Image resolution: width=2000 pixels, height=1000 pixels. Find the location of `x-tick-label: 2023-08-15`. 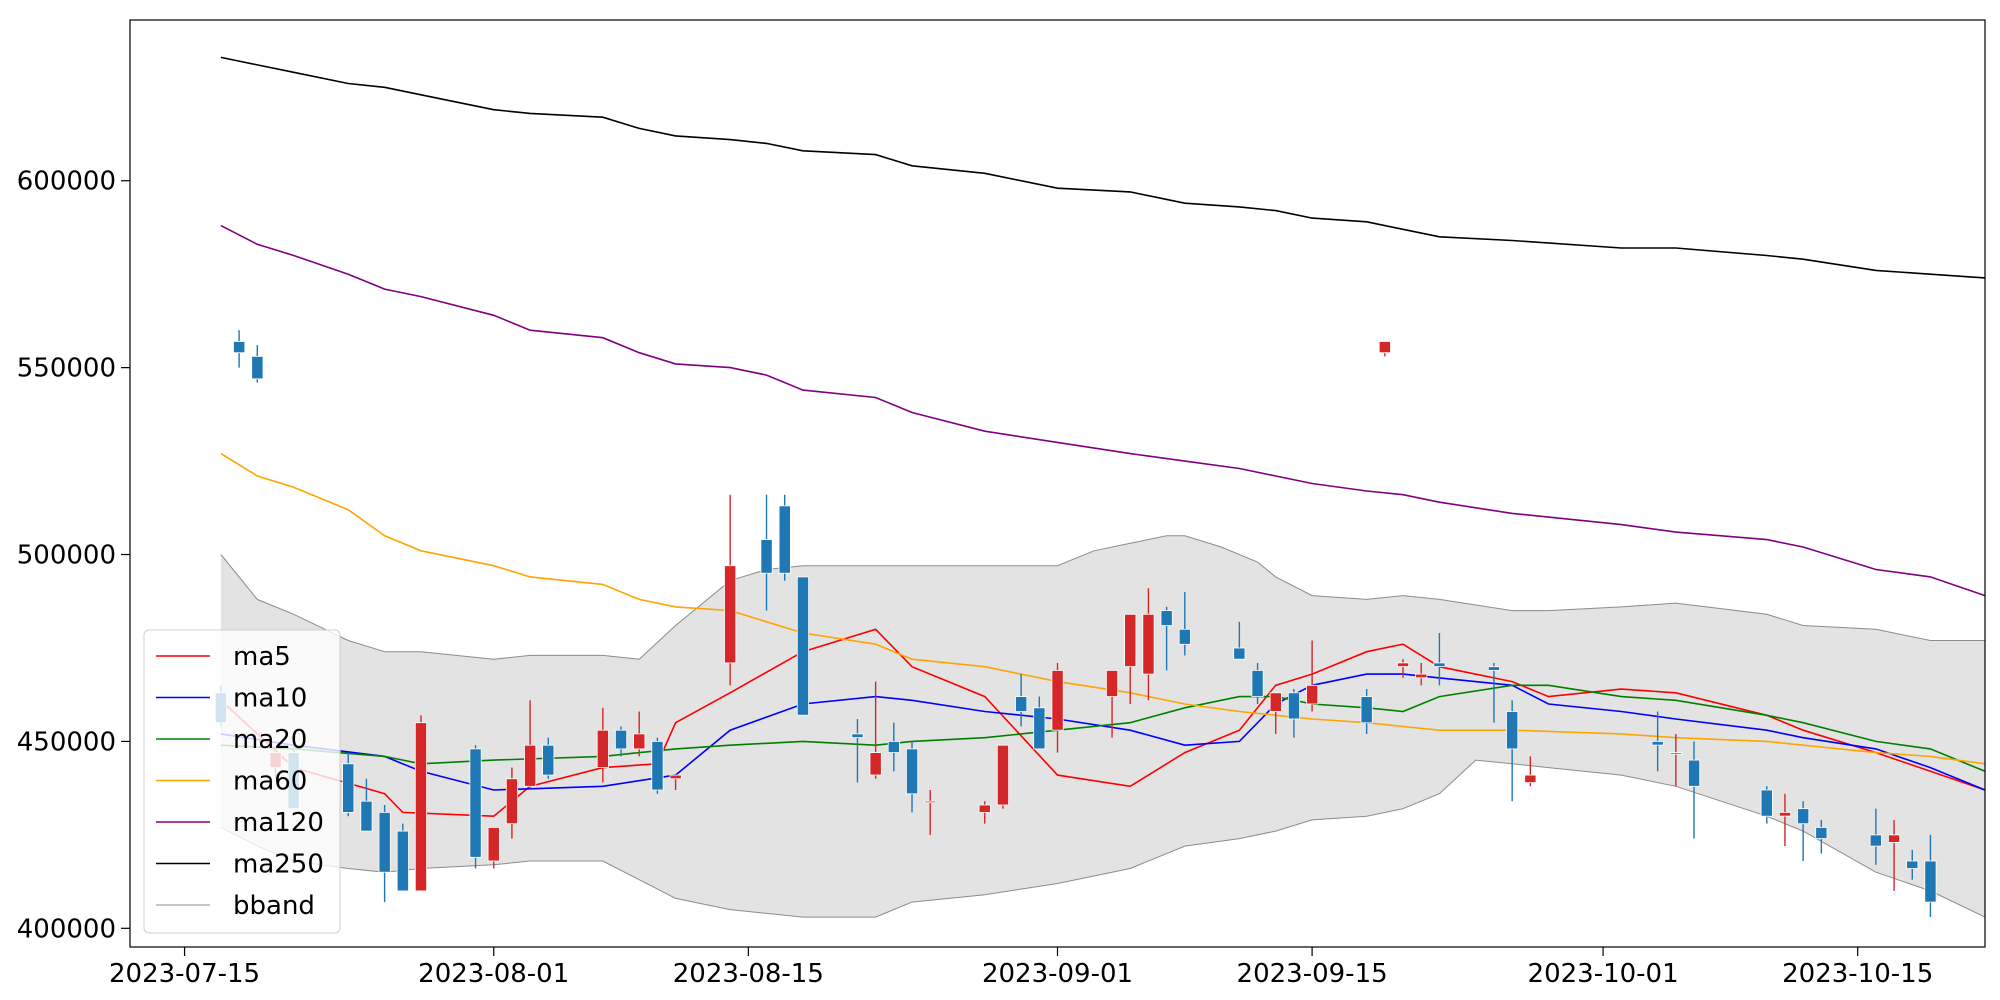

x-tick-label: 2023-08-15 is located at coordinates (748, 974).